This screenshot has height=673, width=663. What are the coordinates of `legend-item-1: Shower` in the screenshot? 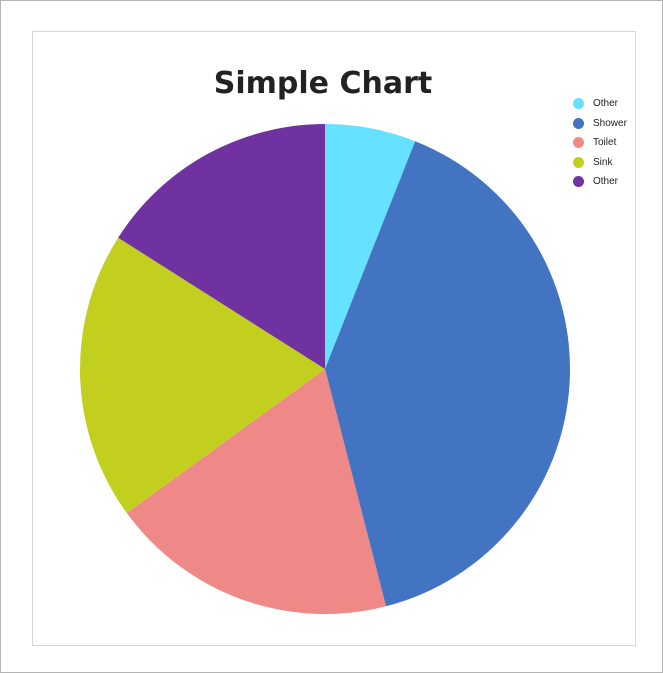 It's located at (604, 124).